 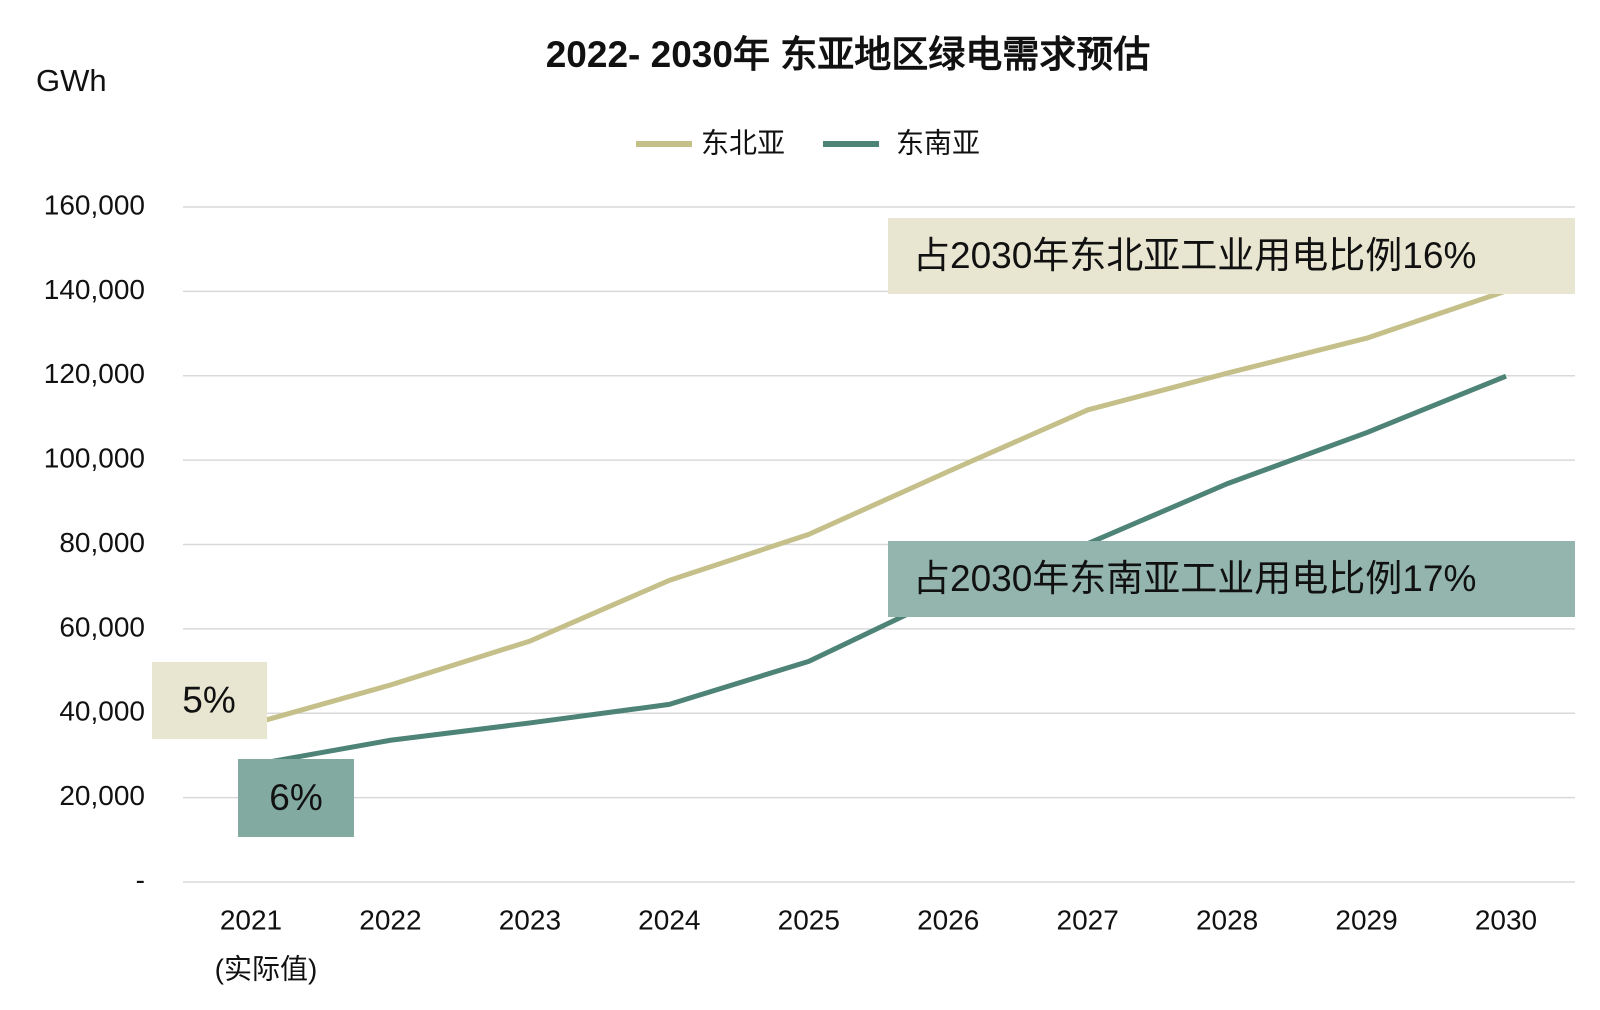 I want to click on y-tick-label: 60,000, so click(x=102, y=626).